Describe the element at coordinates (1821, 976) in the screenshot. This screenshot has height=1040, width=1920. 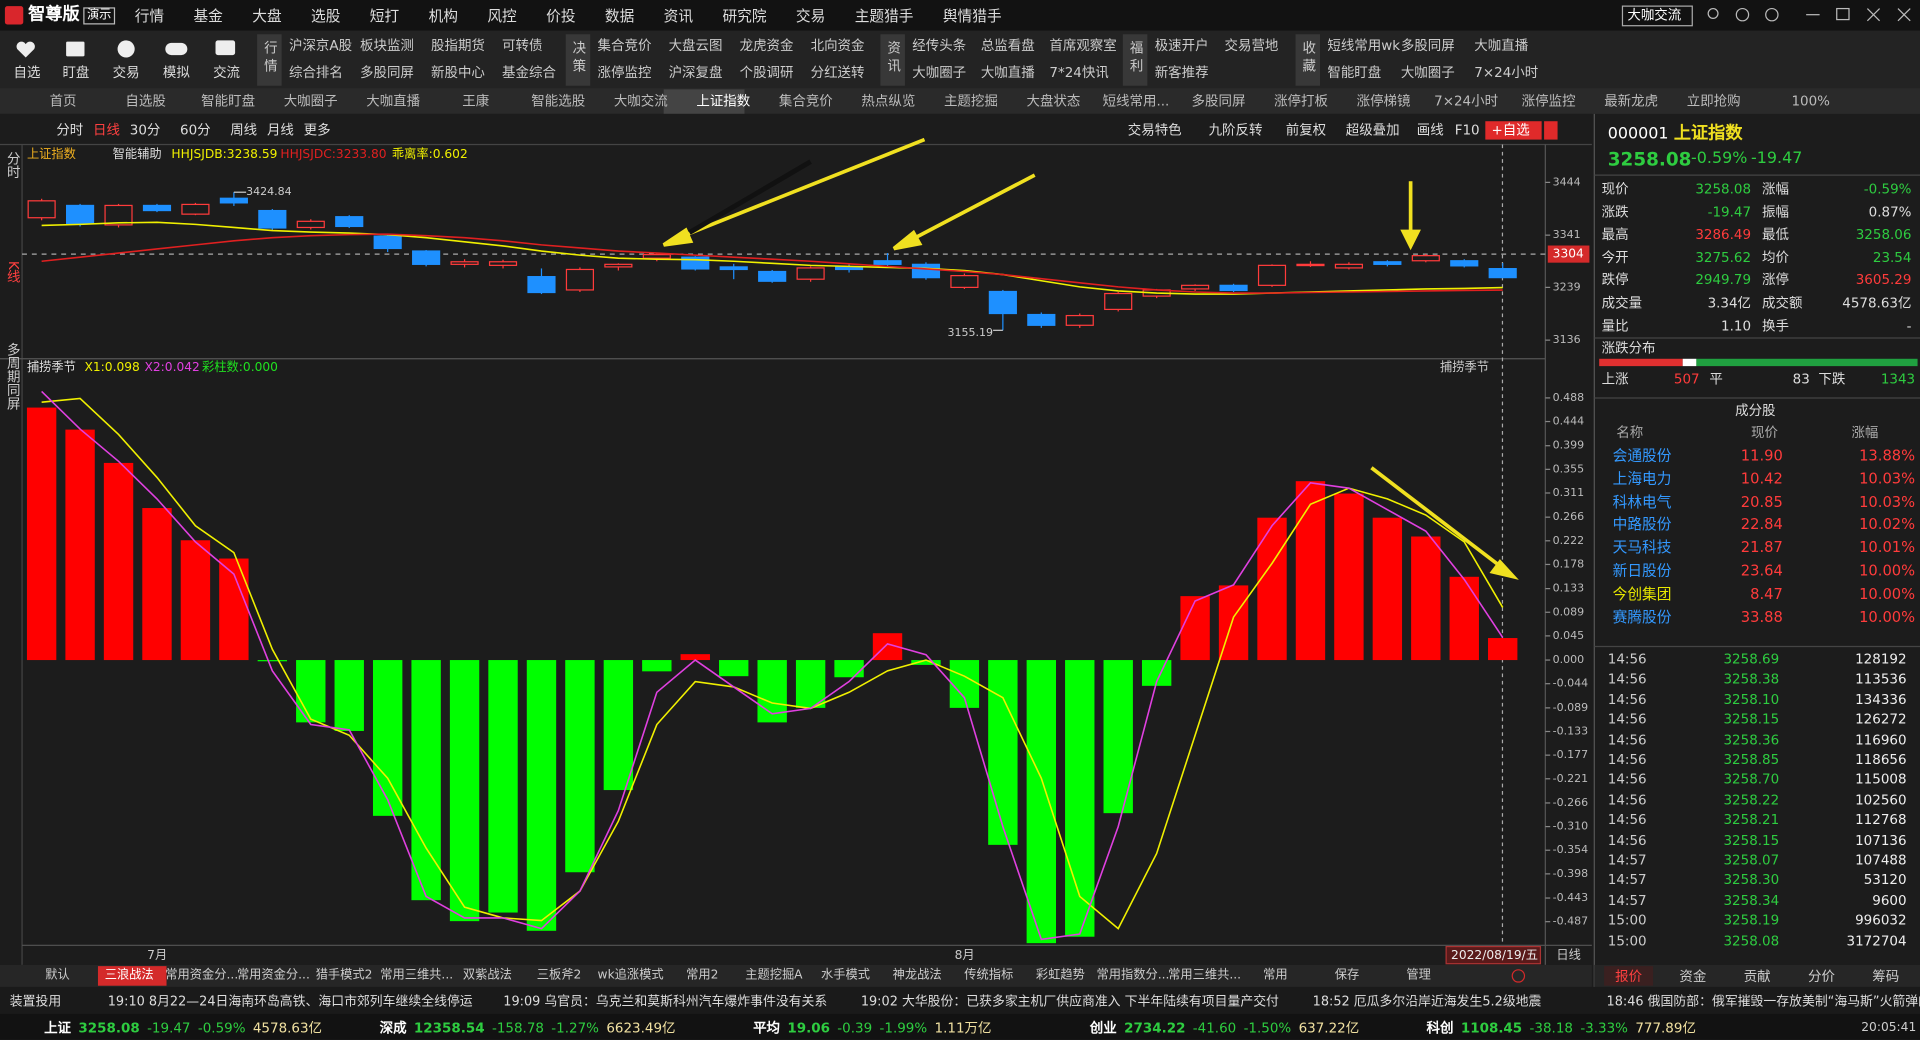
I see `side-tab: 分价` at that location.